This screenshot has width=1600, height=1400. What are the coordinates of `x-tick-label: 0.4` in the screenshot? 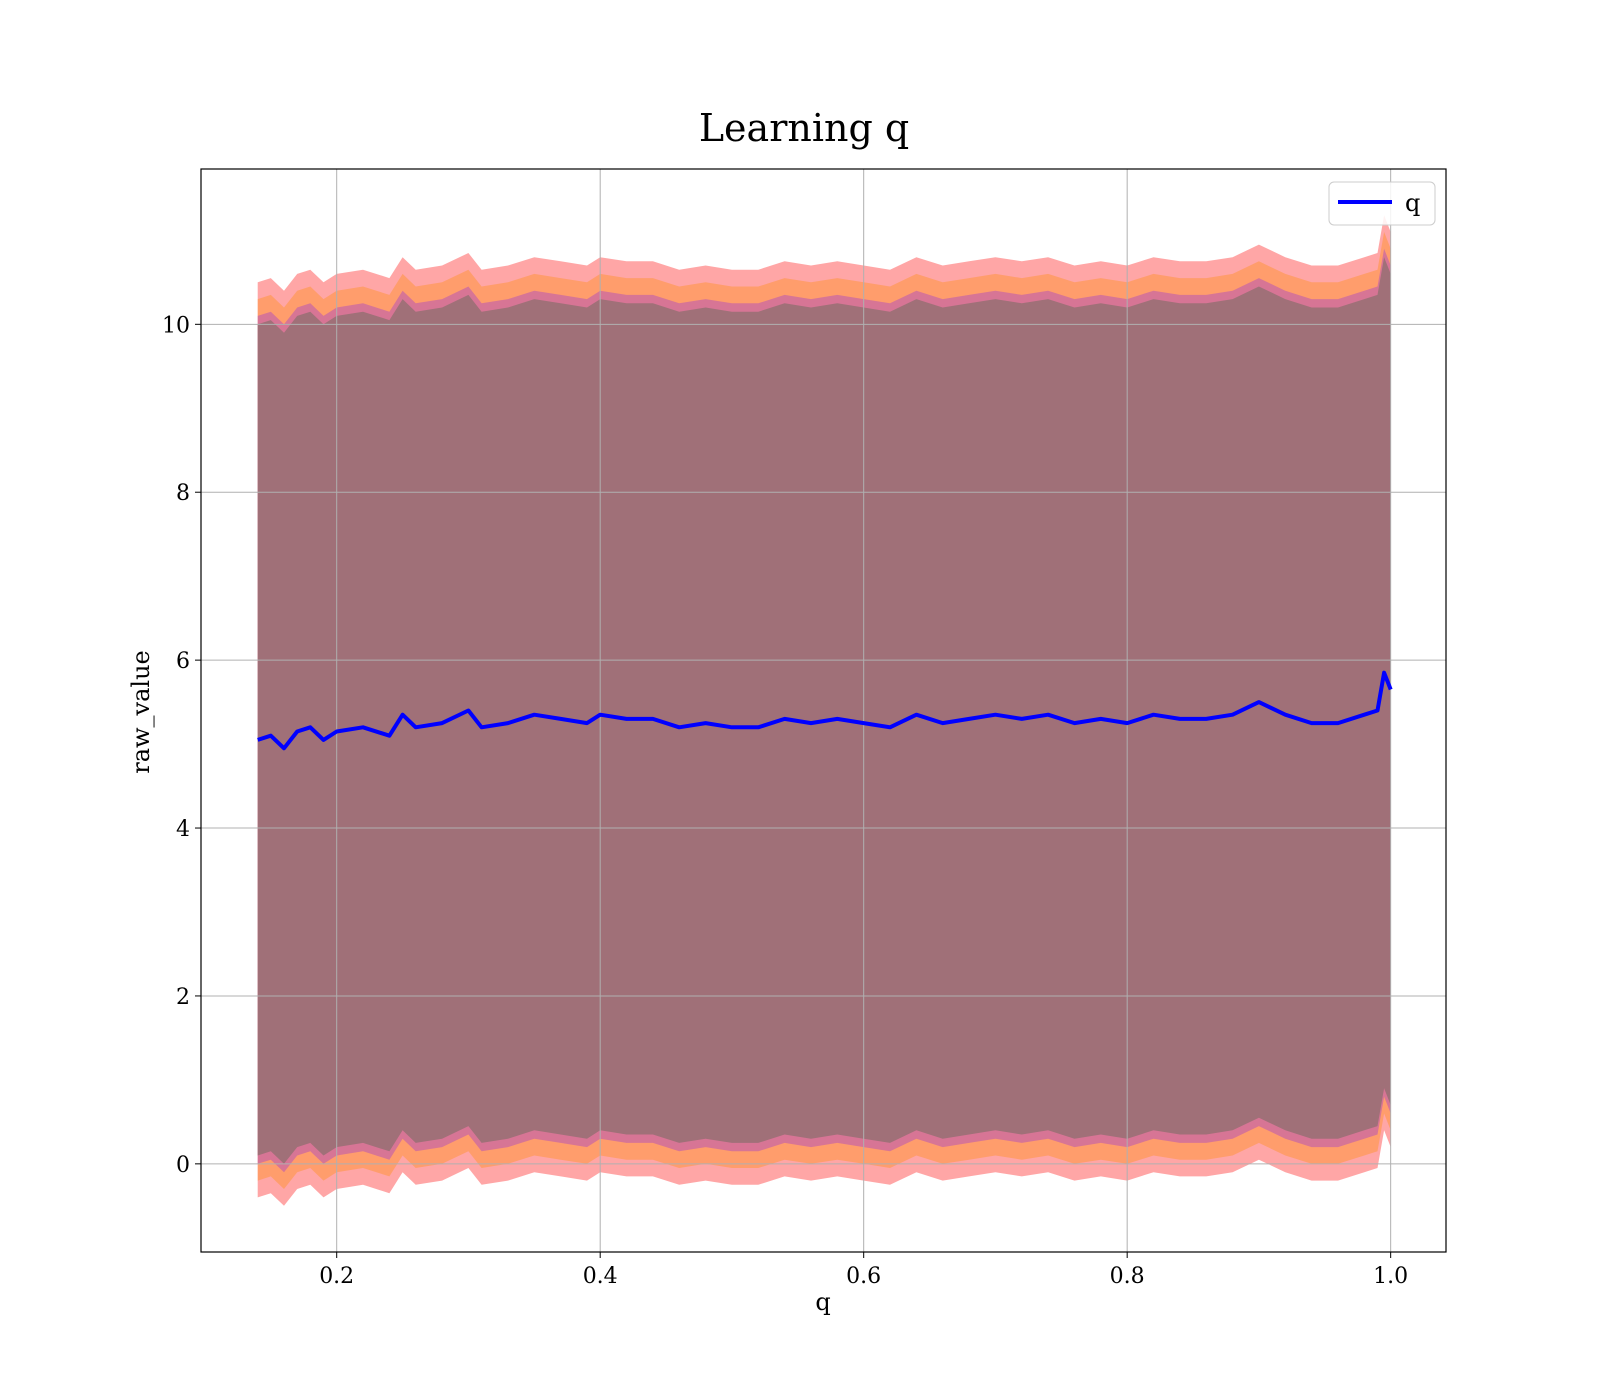 It's located at (600, 1276).